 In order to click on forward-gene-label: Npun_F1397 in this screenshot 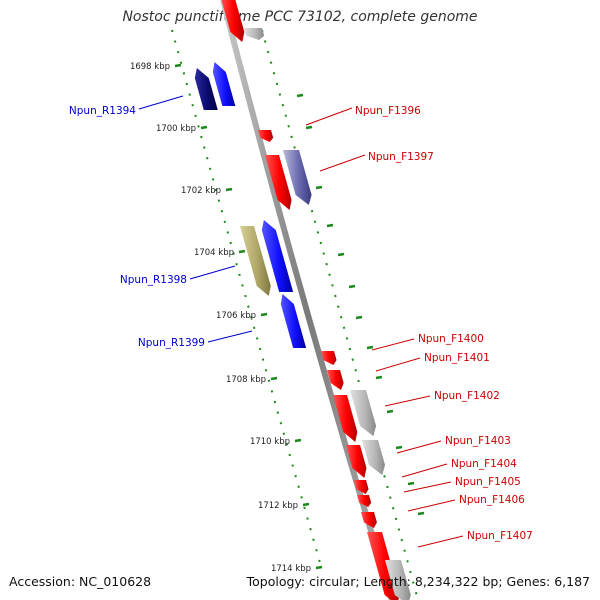, I will do `click(401, 157)`.